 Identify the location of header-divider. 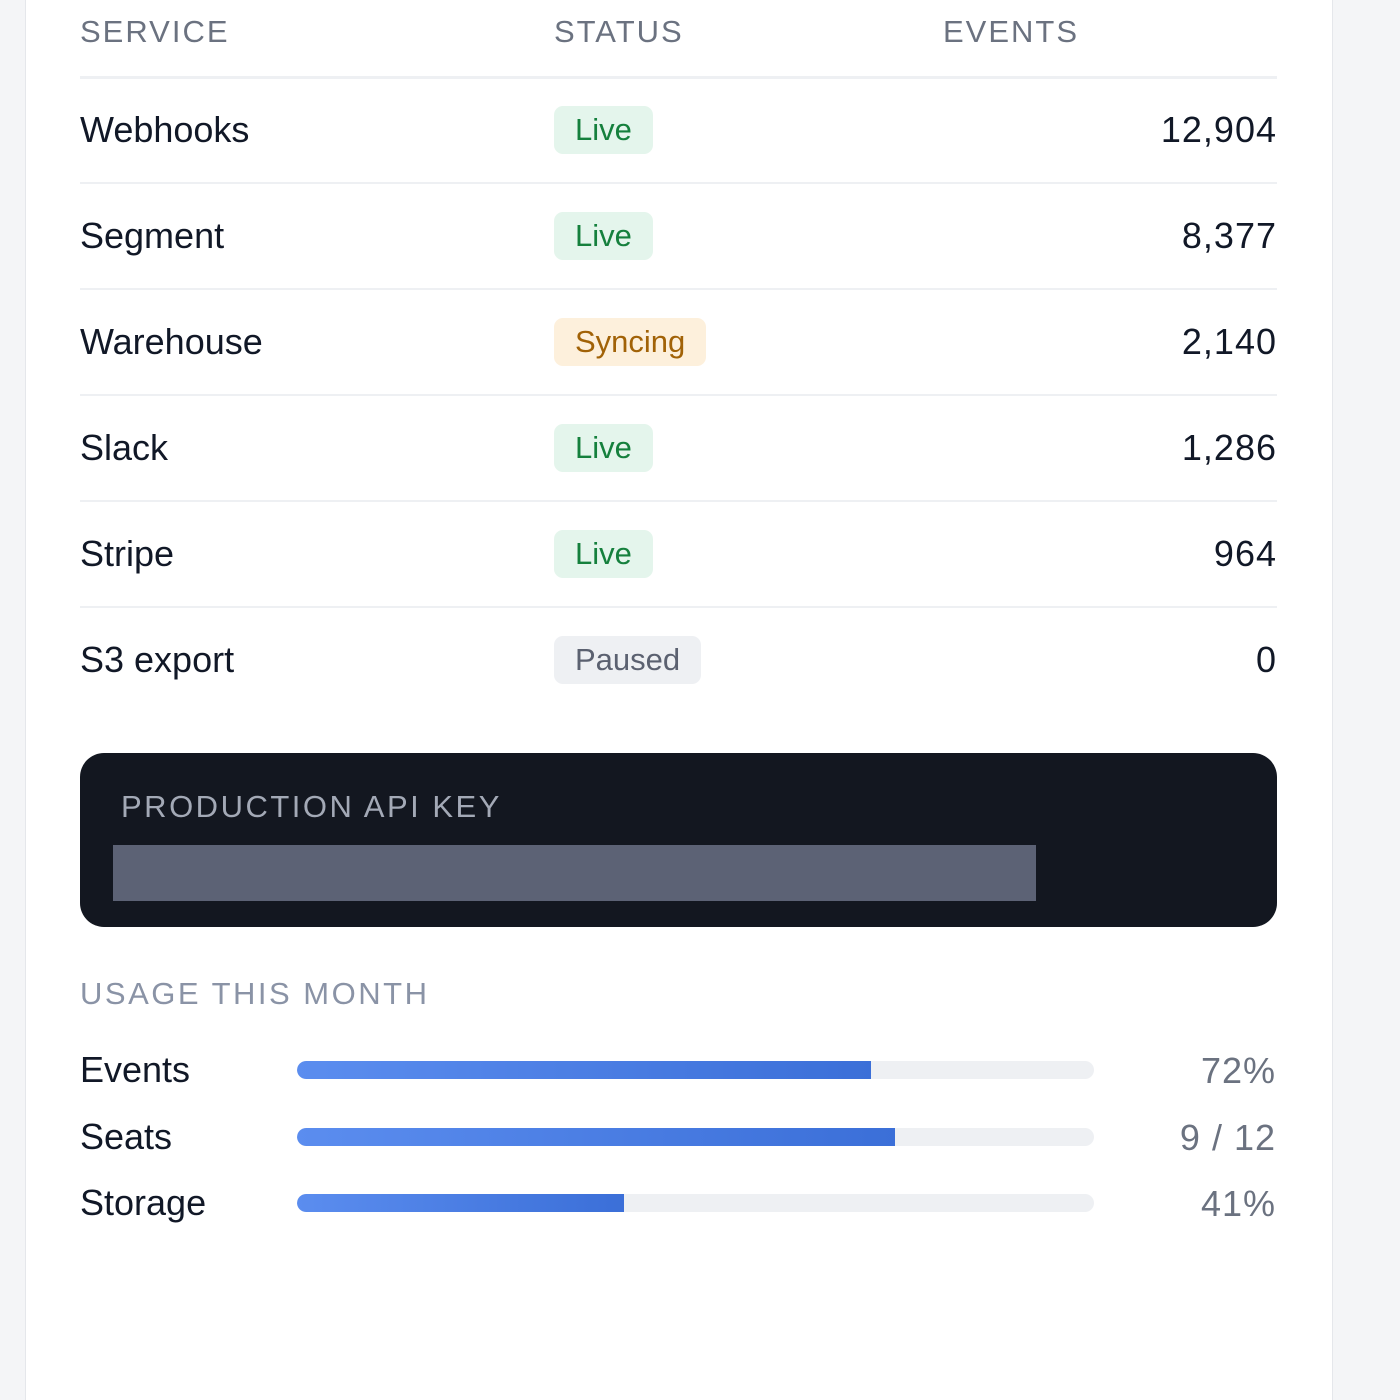
(678, 77).